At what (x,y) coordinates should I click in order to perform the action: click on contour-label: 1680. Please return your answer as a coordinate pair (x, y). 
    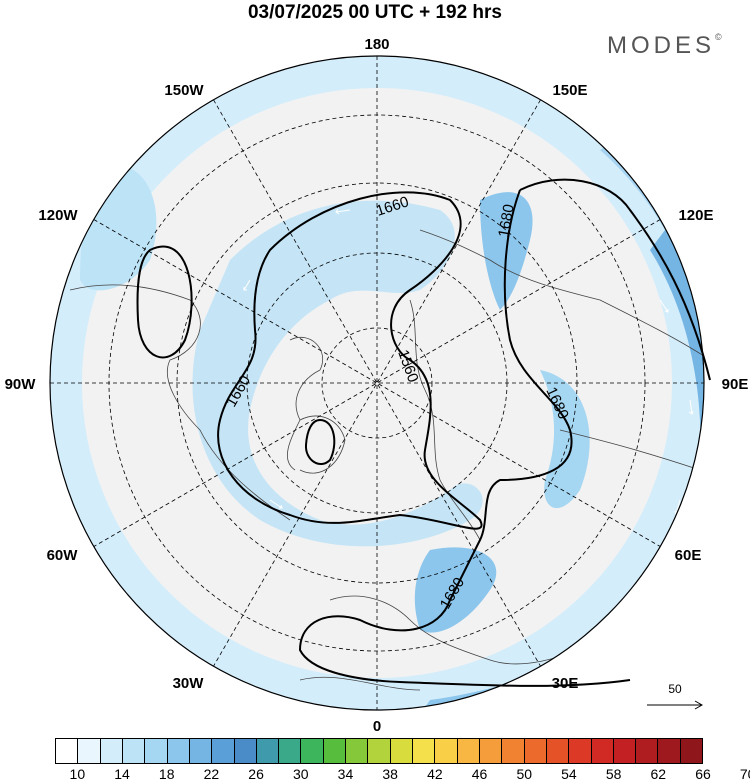
    Looking at the image, I should click on (506, 221).